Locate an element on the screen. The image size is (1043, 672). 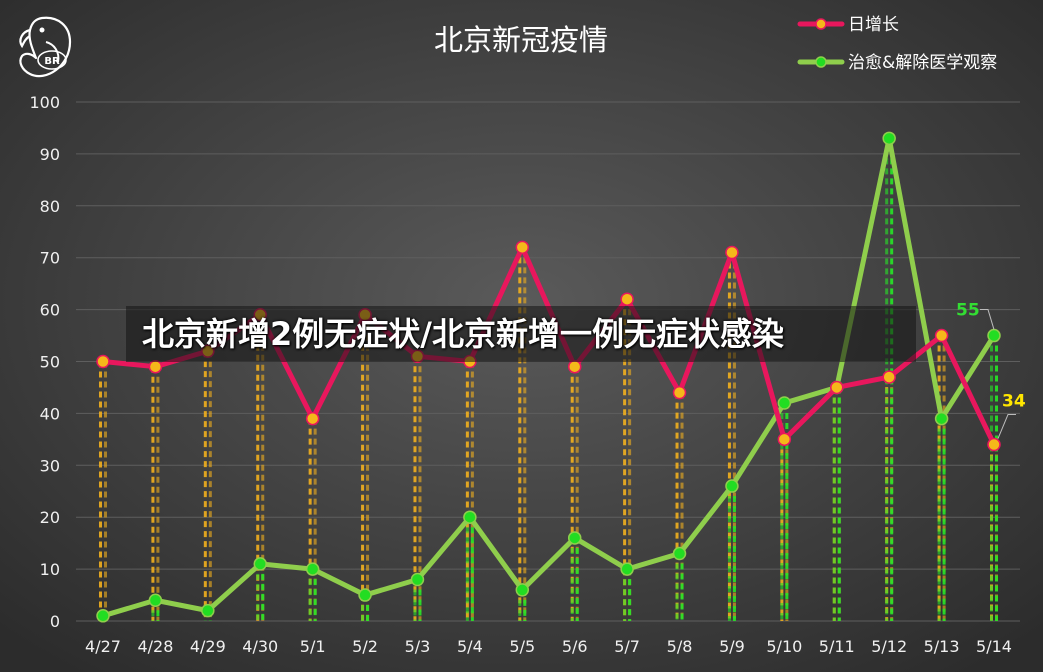
data-label: 34 is located at coordinates (1014, 402).